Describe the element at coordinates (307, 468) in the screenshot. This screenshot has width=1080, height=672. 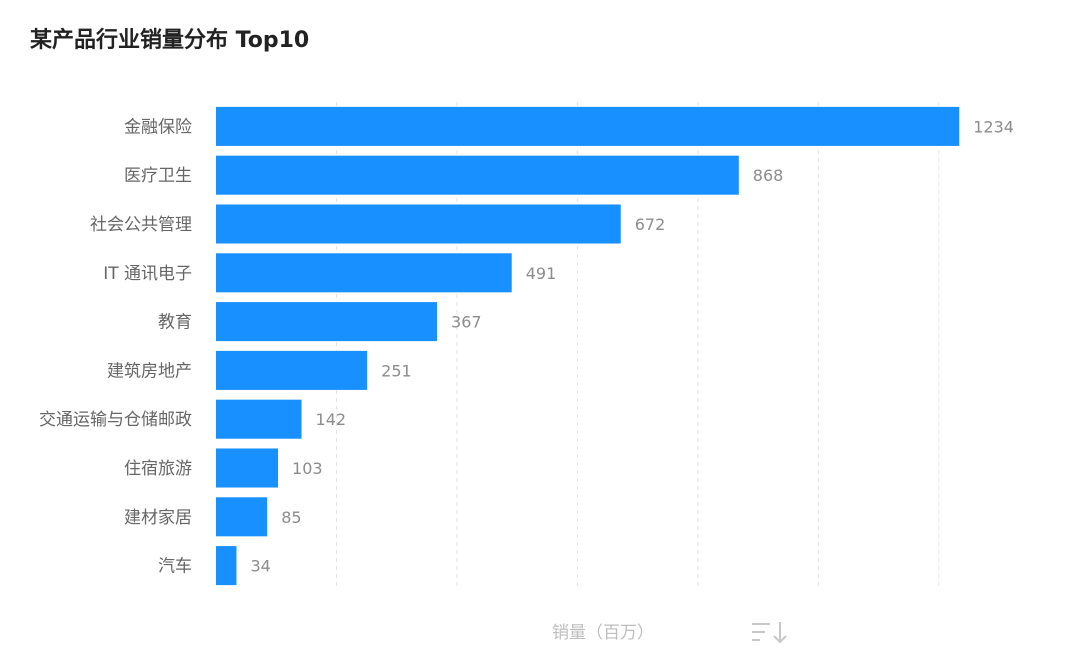
I see `value-label: 103` at that location.